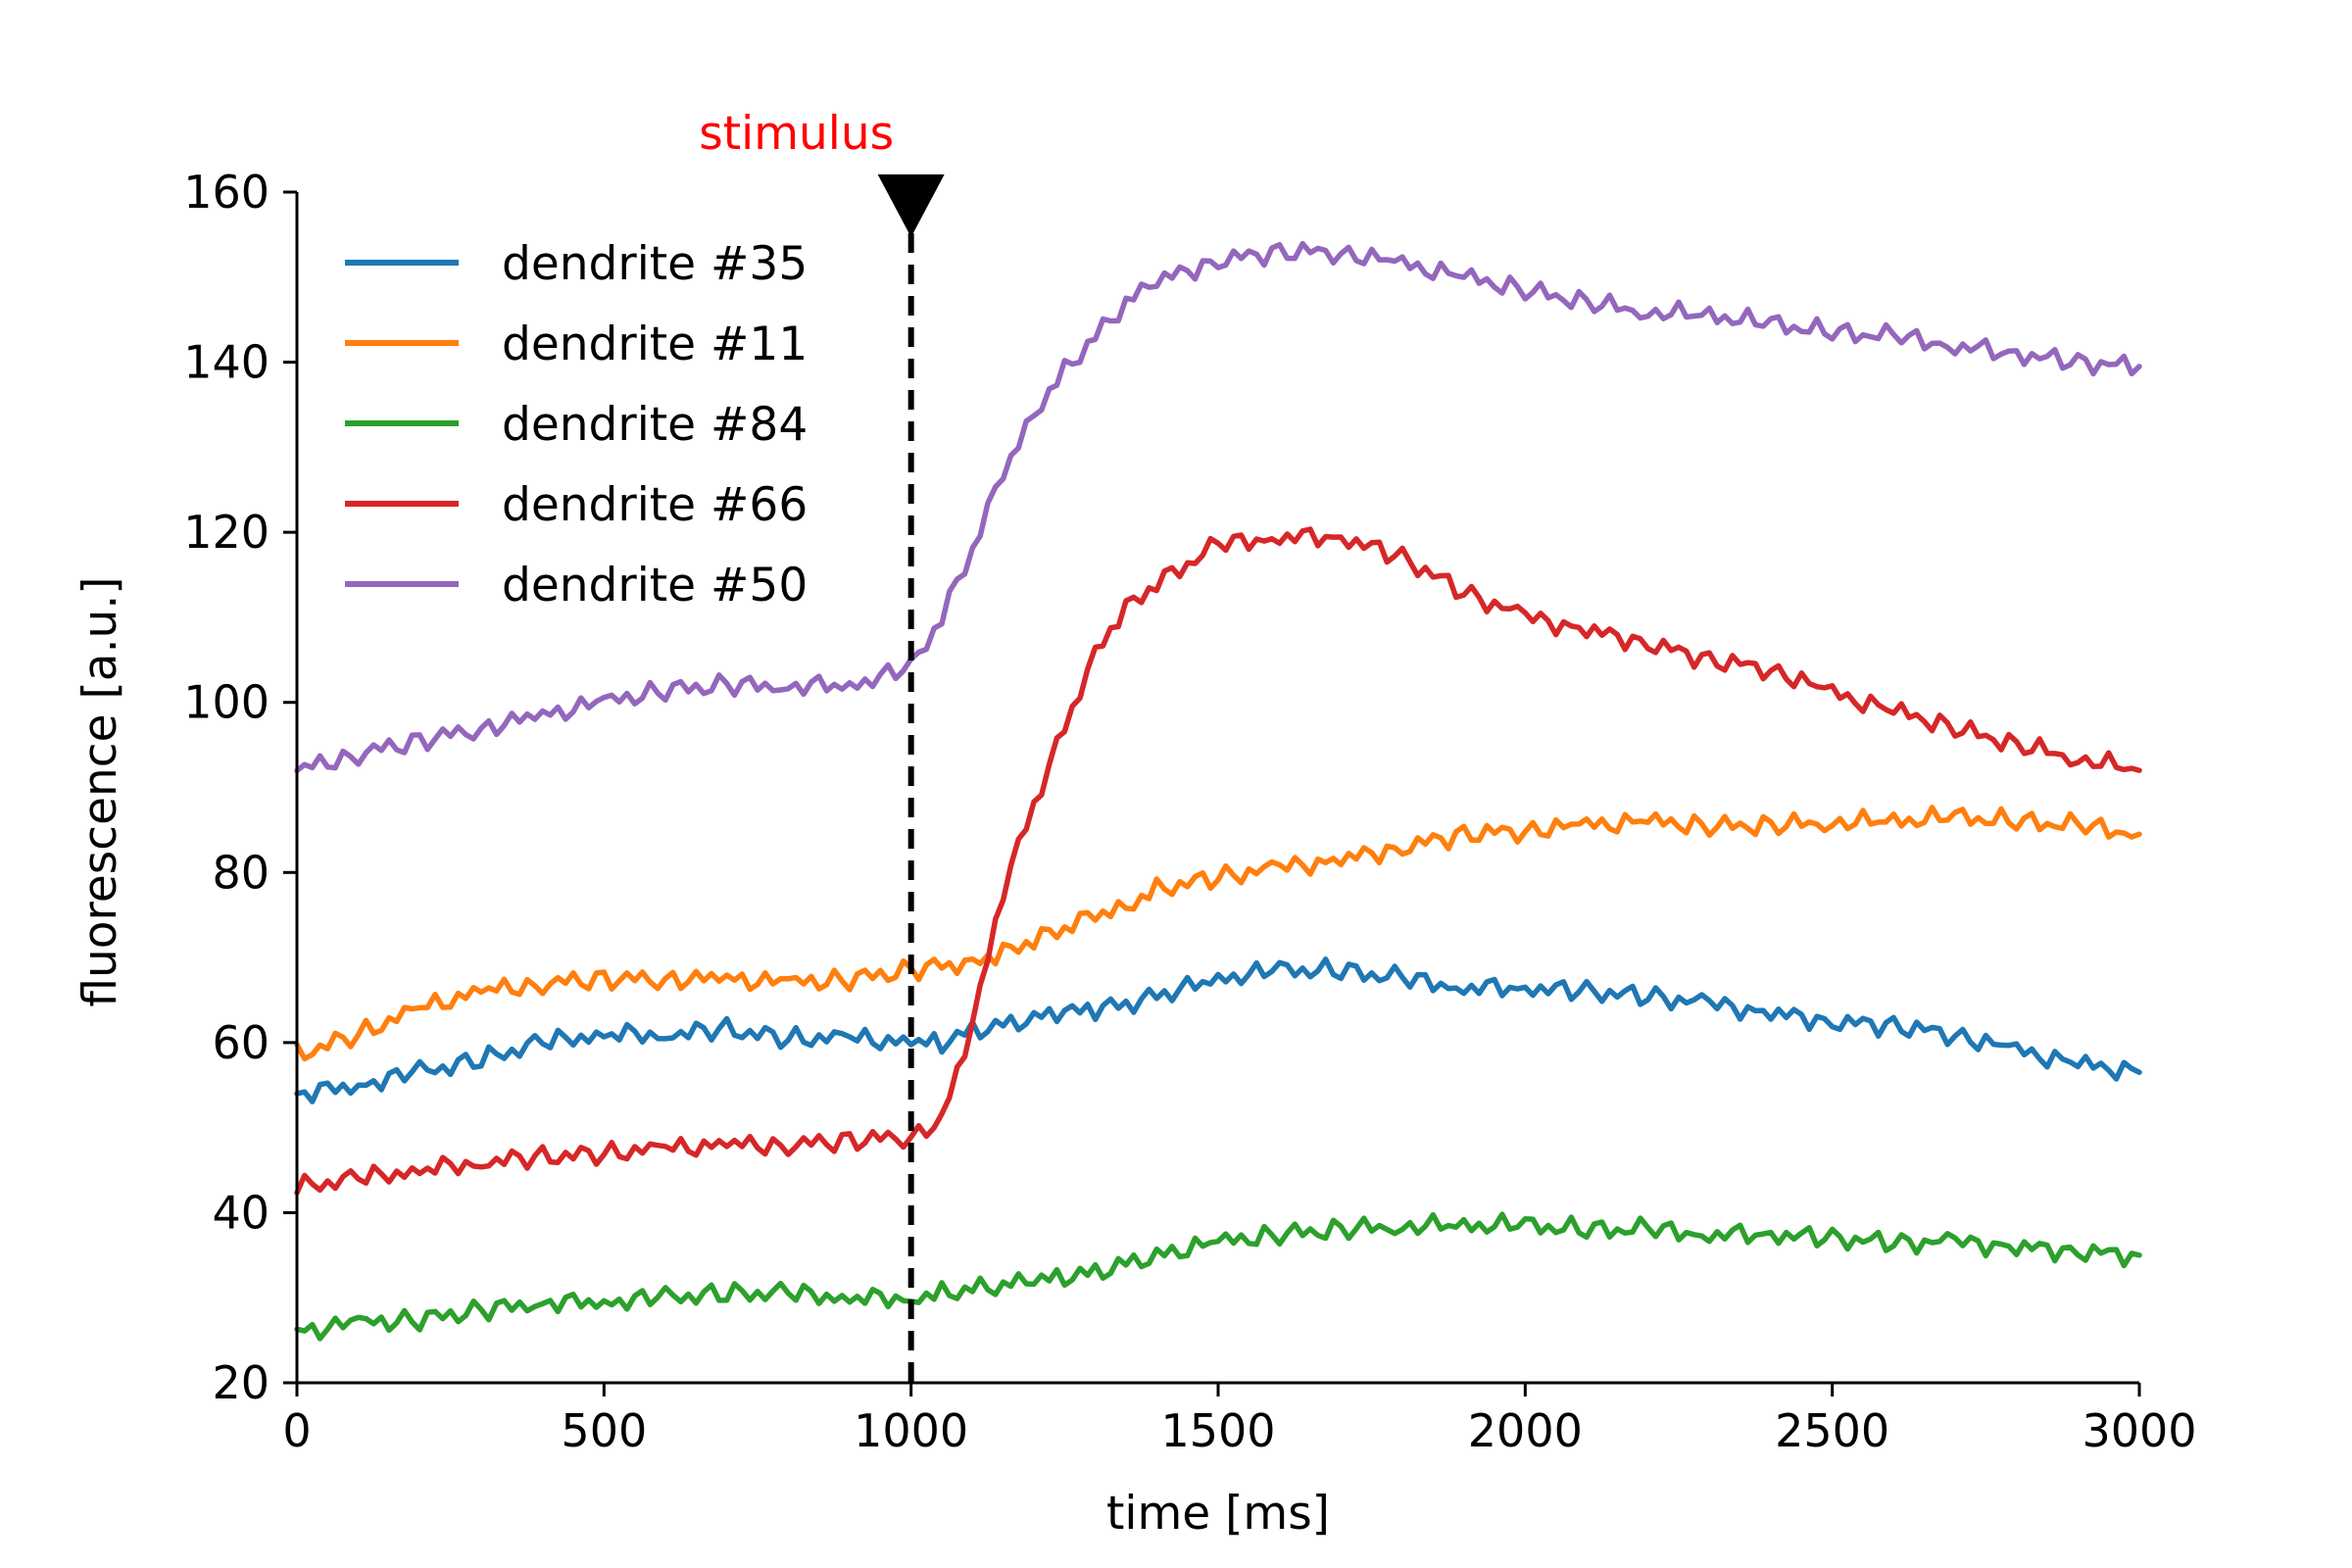 This screenshot has width=2352, height=1568. I want to click on legend-label: dendrite #50, so click(655, 585).